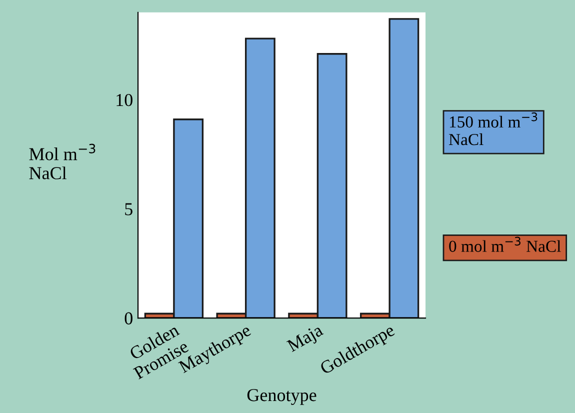 Image resolution: width=575 pixels, height=413 pixels. I want to click on y-tick-label: 0, so click(128, 318).